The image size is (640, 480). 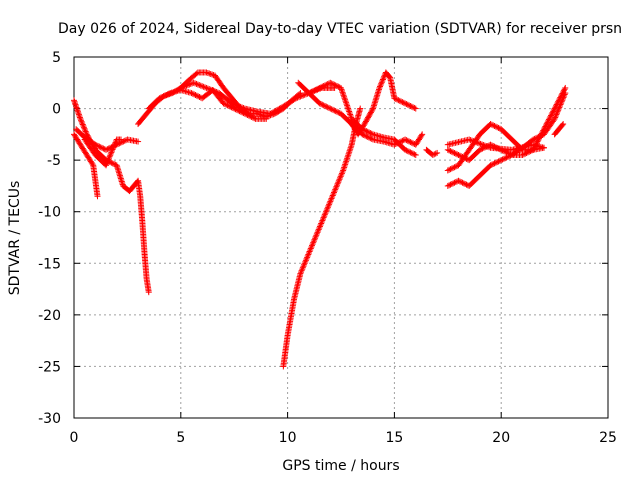 I want to click on x-tick-label: 25, so click(x=608, y=438).